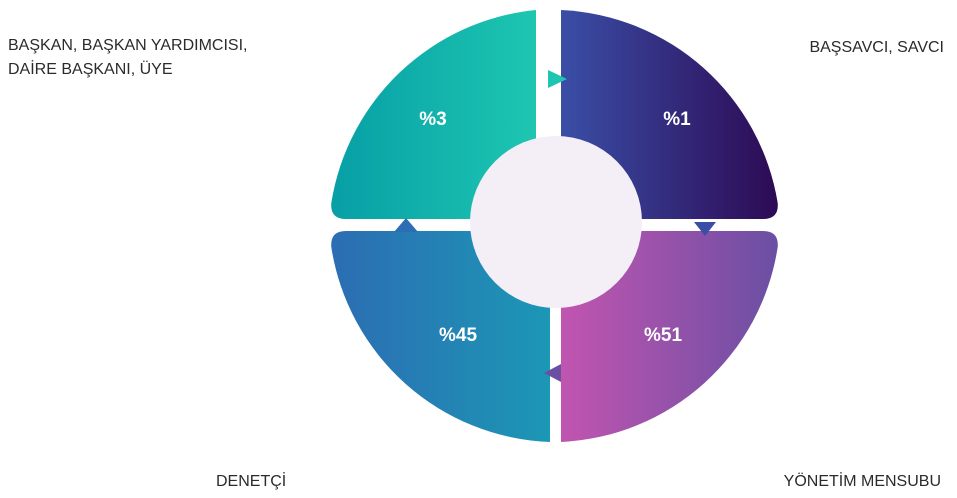 The width and height of the screenshot is (957, 498). Describe the element at coordinates (432, 119) in the screenshot. I see `value-label-top-left: %3` at that location.